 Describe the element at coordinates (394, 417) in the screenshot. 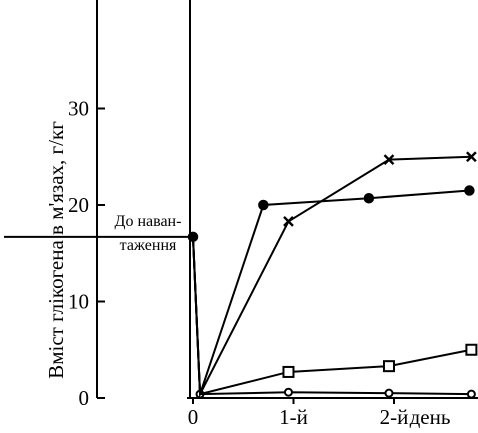

I see `x-tick-label: 2-й` at that location.